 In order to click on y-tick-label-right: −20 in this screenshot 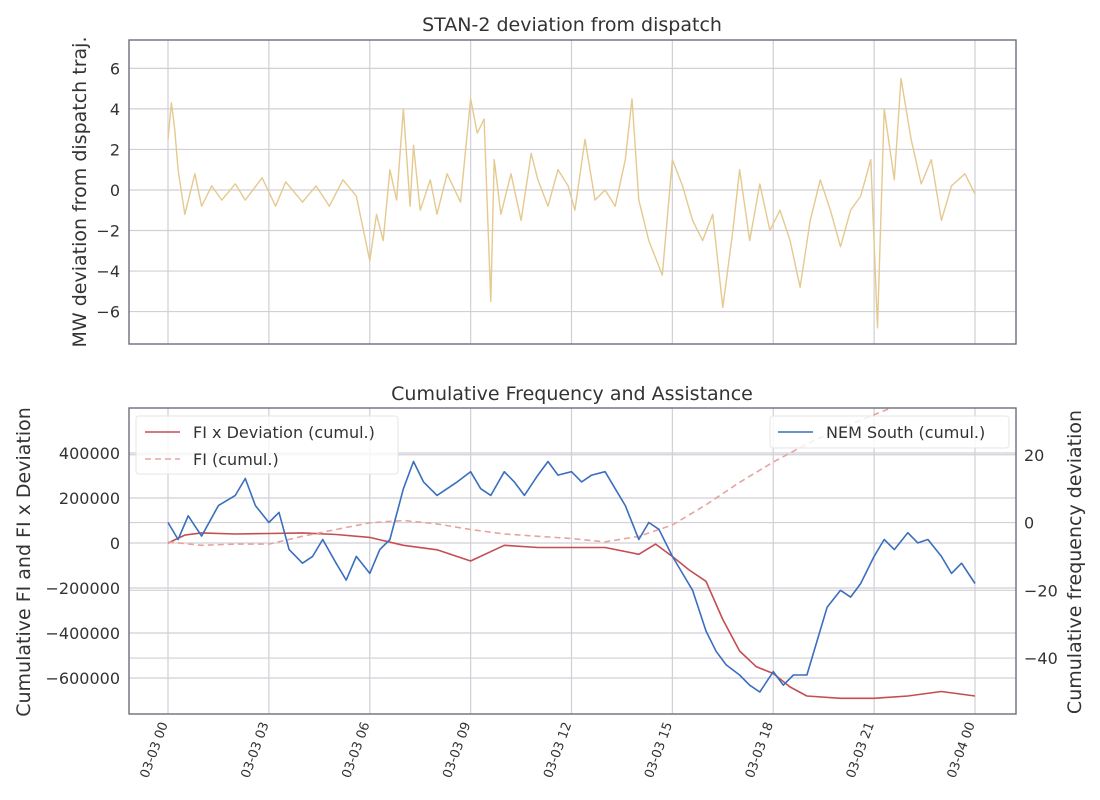, I will do `click(1041, 590)`.